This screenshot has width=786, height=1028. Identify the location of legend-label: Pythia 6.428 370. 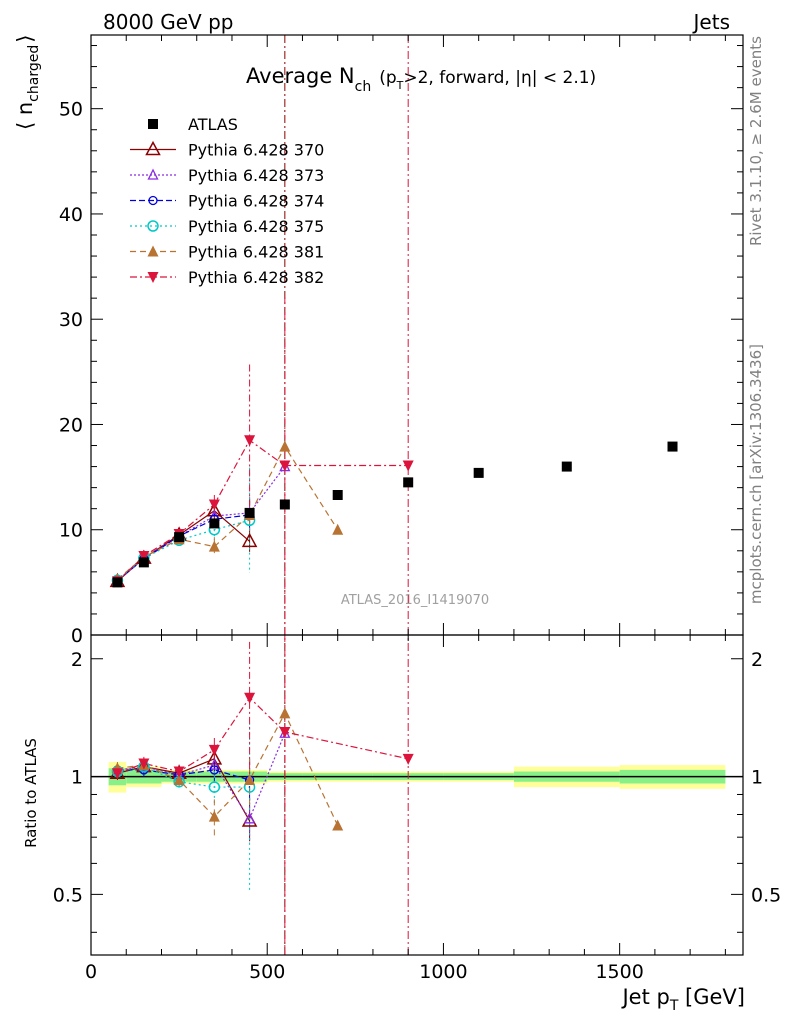
(256, 150).